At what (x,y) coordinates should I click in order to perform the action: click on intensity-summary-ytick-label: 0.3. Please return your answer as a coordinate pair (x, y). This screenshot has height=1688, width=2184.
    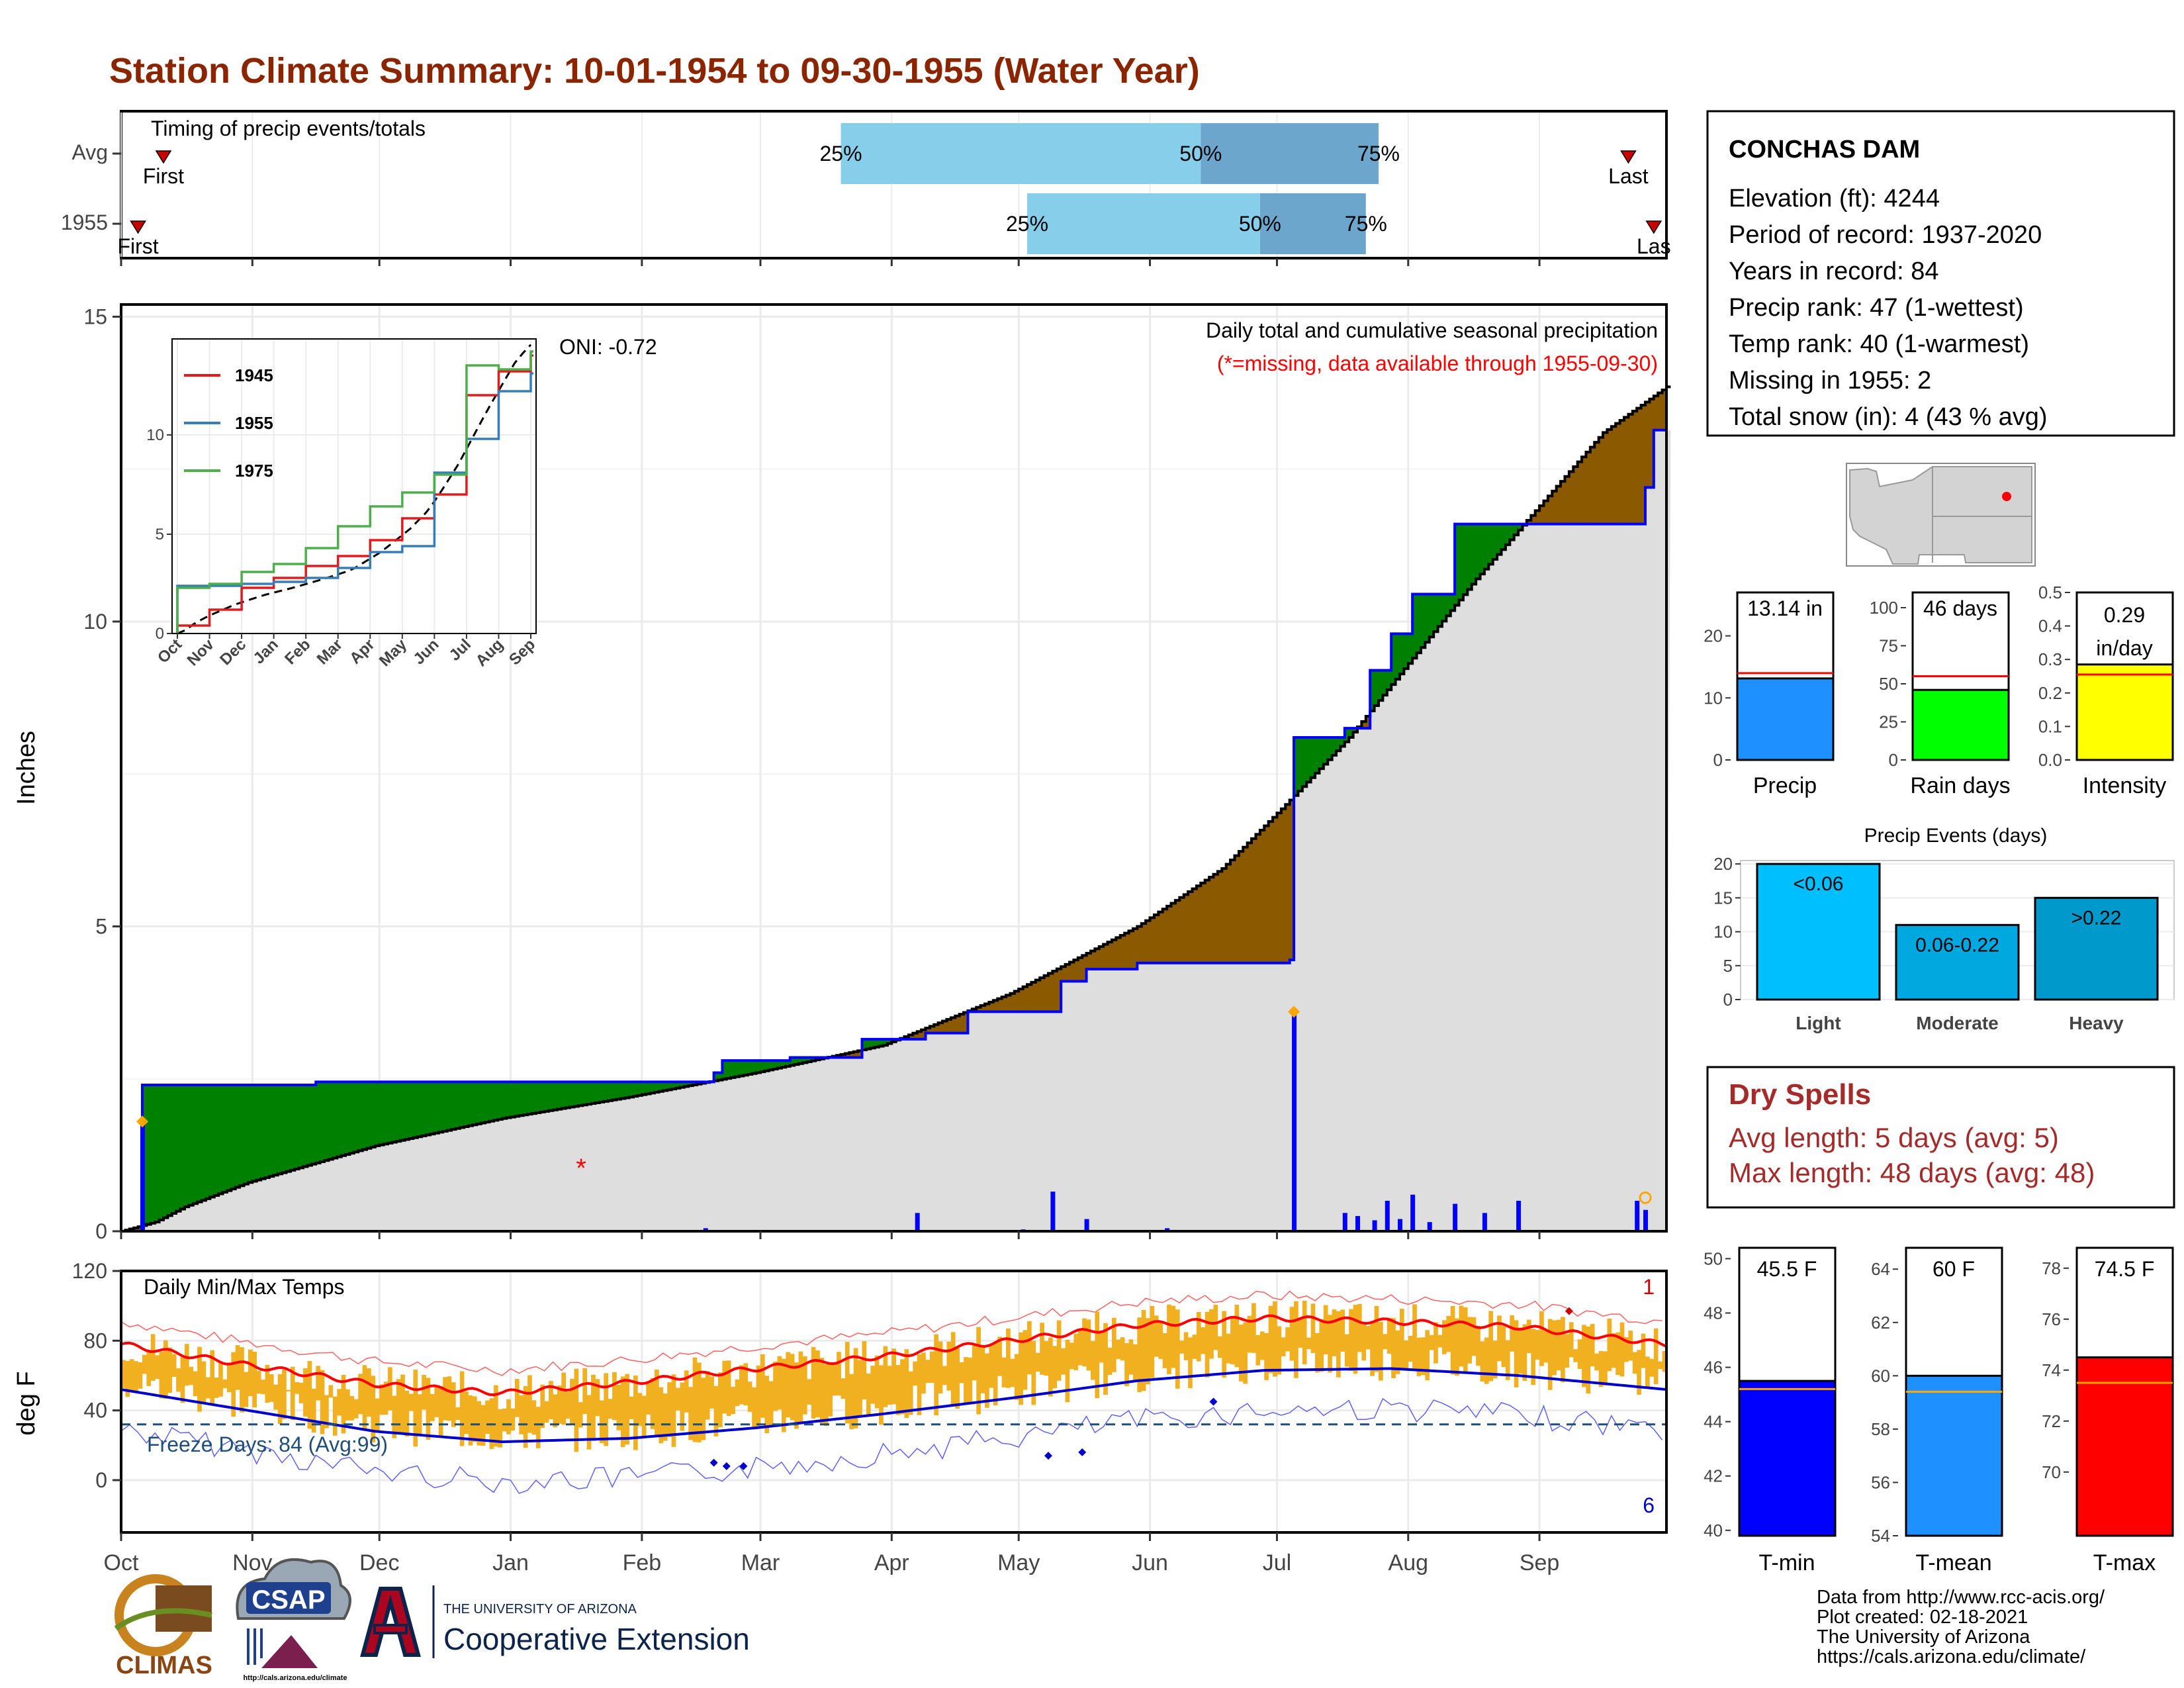
    Looking at the image, I should click on (2050, 659).